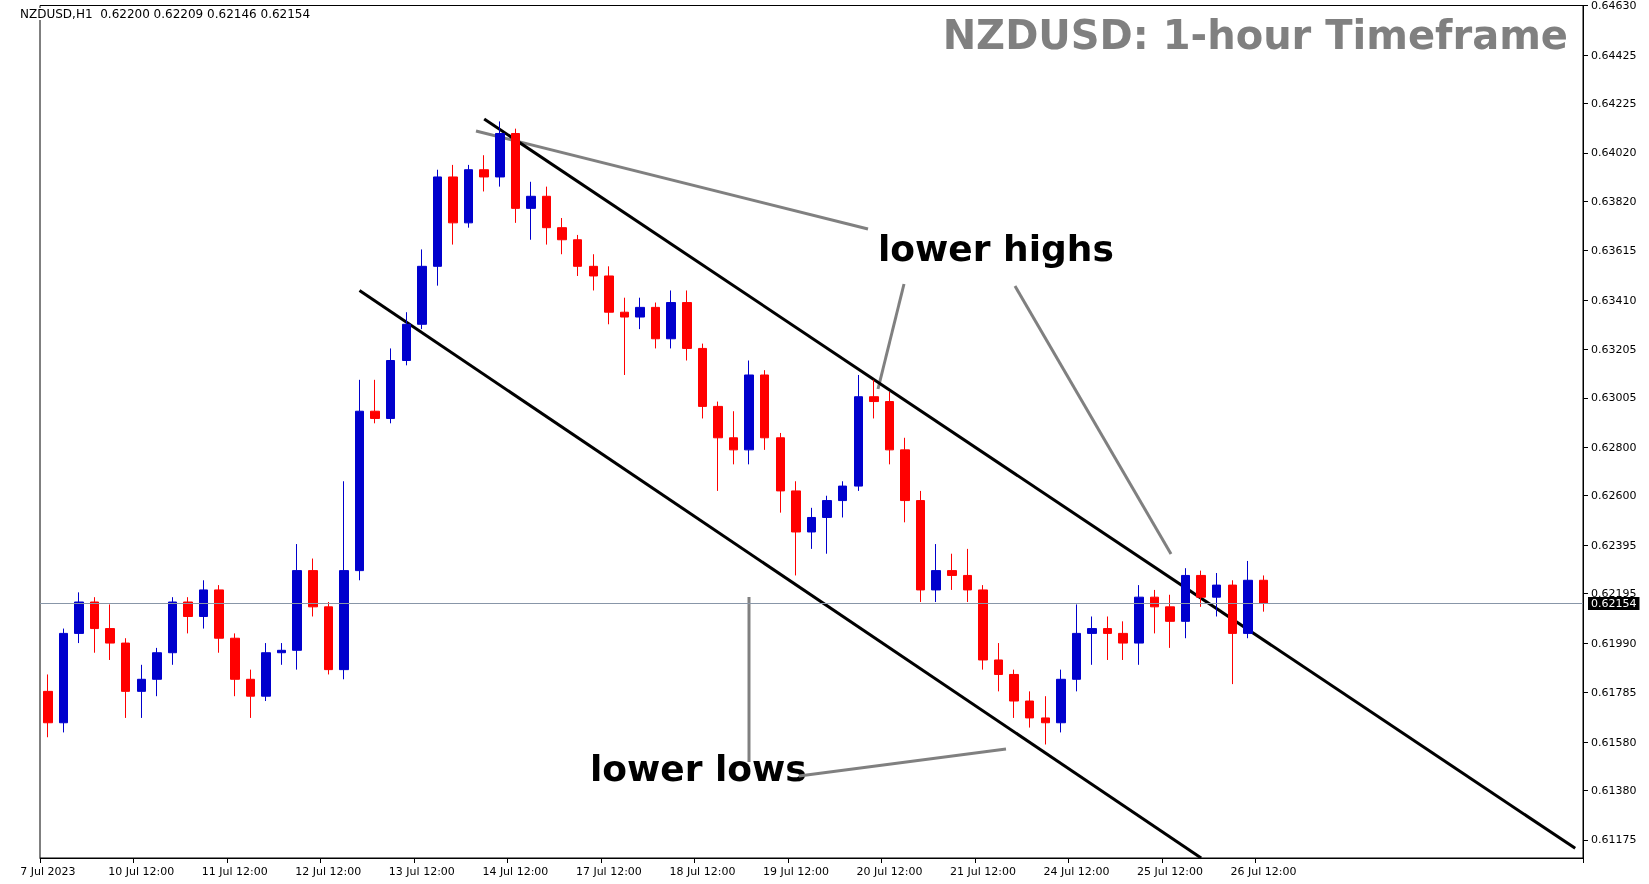 This screenshot has width=1649, height=884. Describe the element at coordinates (1614, 840) in the screenshot. I see `y-tick-label: 0.61175` at that location.